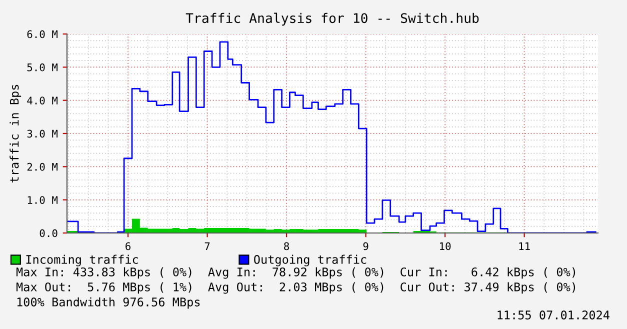 This screenshot has height=329, width=627. Describe the element at coordinates (365, 246) in the screenshot. I see `x-tick-label: 9` at that location.